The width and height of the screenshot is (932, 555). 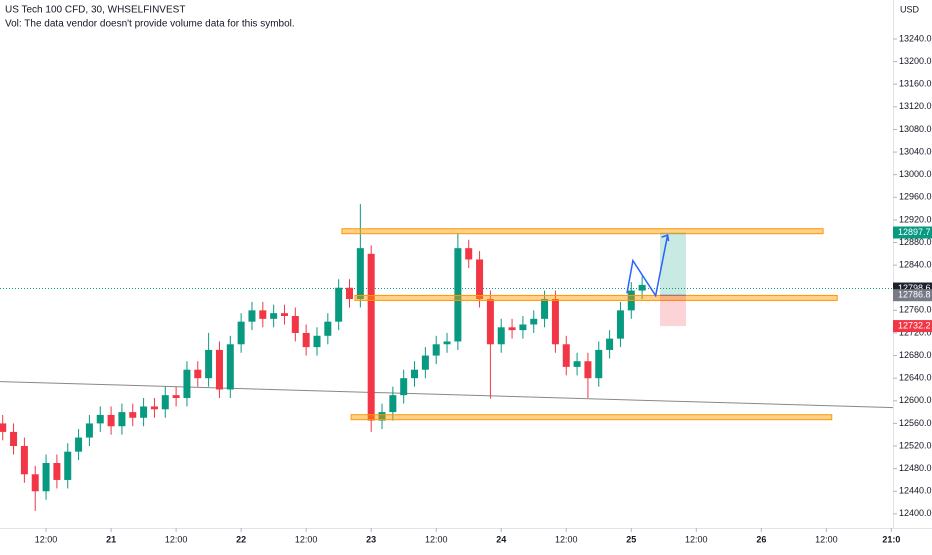 I want to click on chart-title: US Tech 100 CFD, 30, WHSELFINVEST, so click(x=95, y=10).